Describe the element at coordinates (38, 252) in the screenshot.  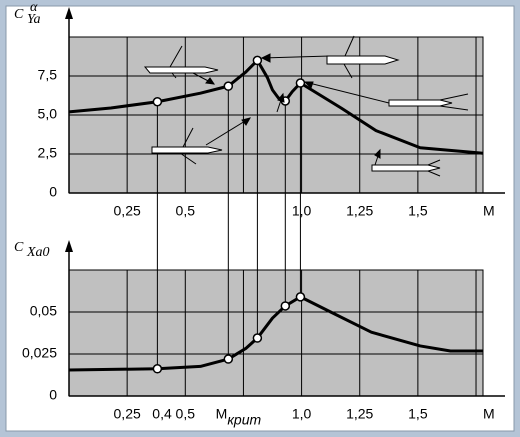
I see `y-axis-title-sub: Xa0` at that location.